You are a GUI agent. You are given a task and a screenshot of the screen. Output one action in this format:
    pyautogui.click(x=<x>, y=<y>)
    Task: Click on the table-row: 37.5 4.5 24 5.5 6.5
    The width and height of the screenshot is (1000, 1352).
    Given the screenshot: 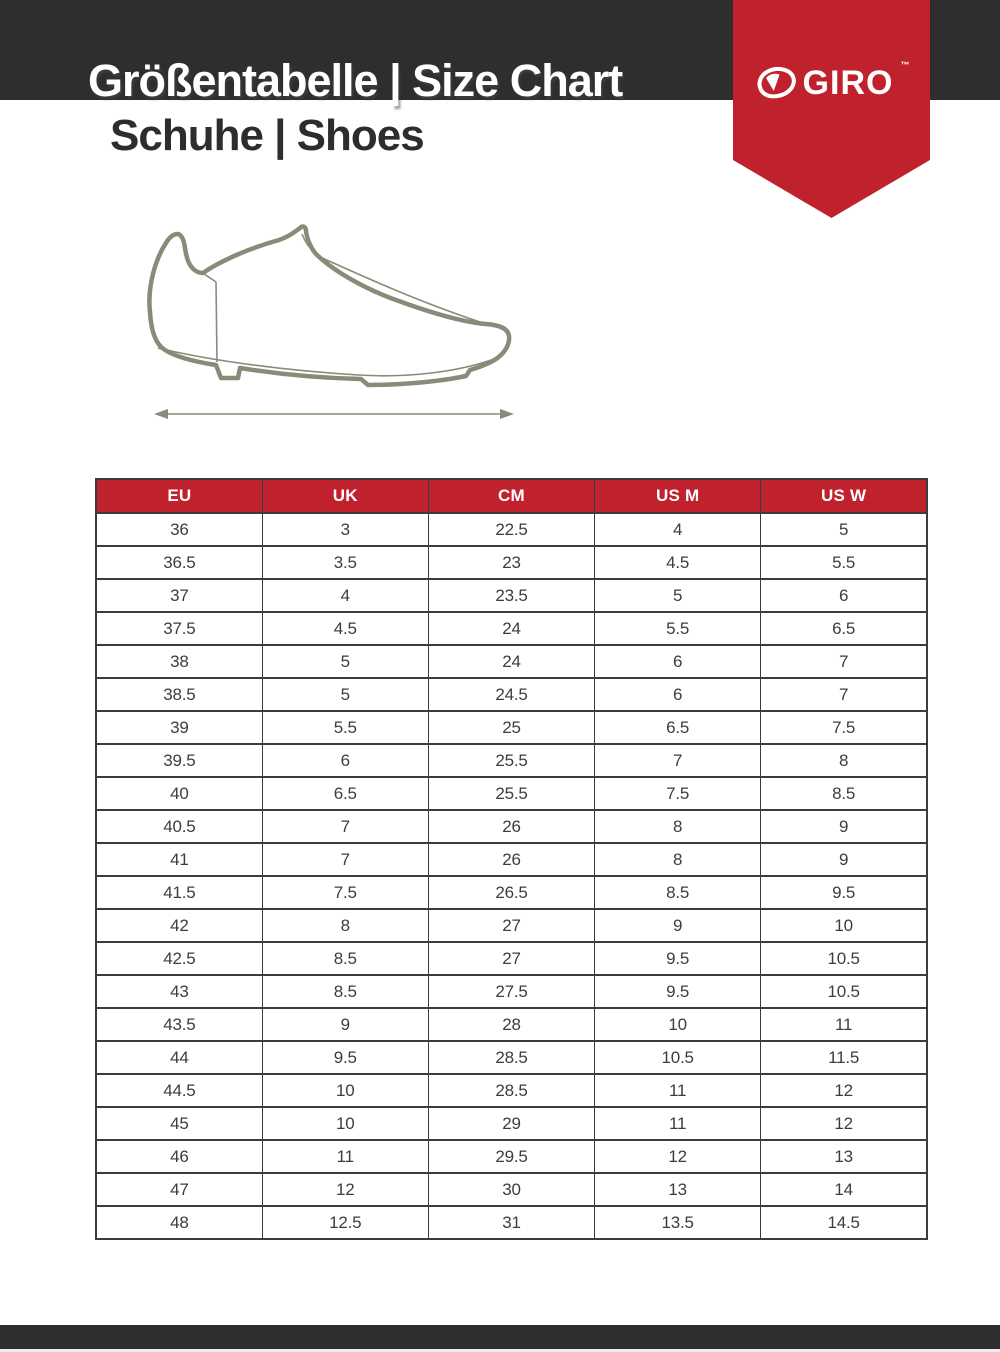 What is the action you would take?
    pyautogui.click(x=511, y=628)
    